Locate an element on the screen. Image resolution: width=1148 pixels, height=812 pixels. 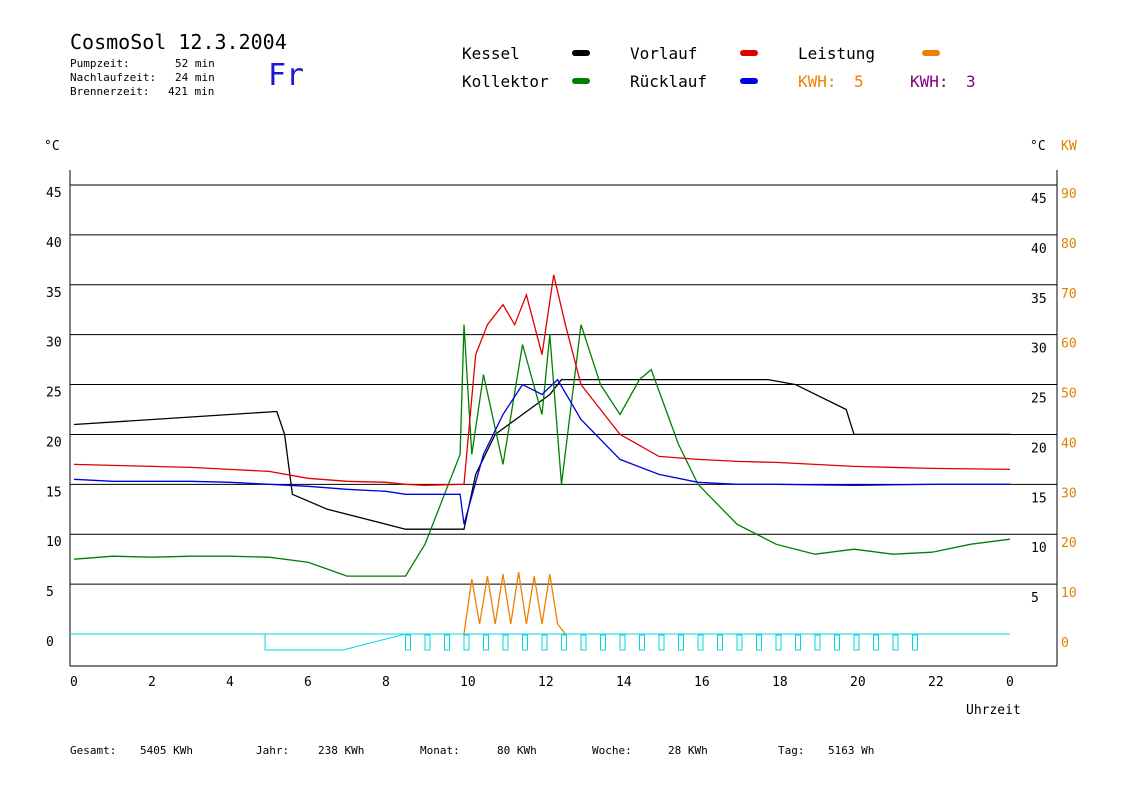
total-value: 5163 Wh is located at coordinates (851, 750).